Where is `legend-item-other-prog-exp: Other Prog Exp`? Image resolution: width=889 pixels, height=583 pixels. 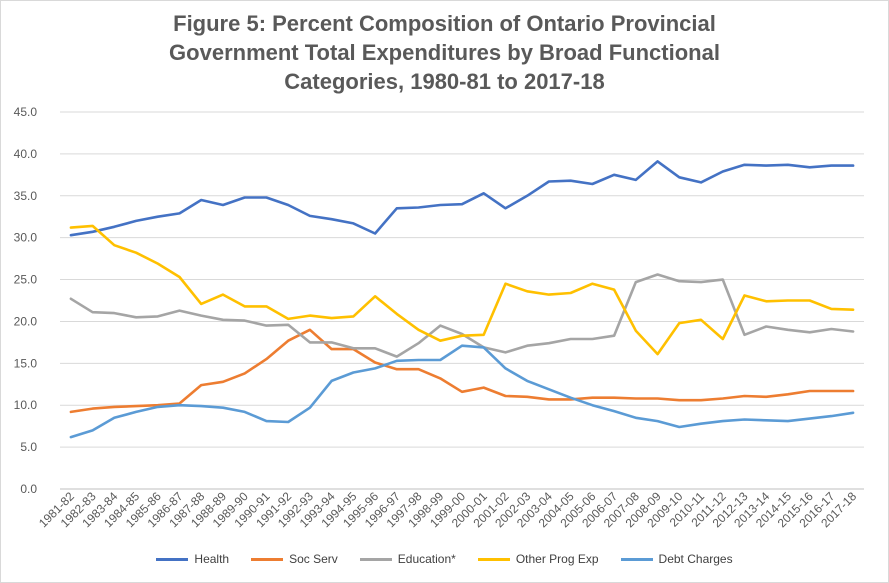 legend-item-other-prog-exp: Other Prog Exp is located at coordinates (538, 559).